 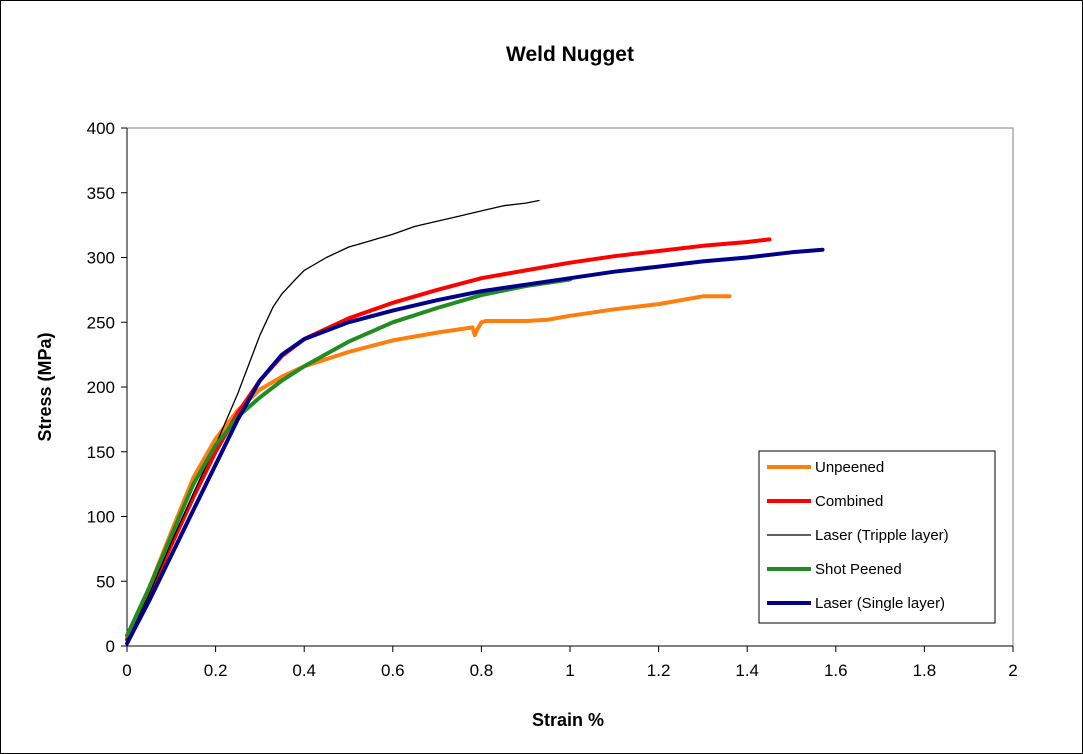 I want to click on legend-box, so click(x=877, y=537).